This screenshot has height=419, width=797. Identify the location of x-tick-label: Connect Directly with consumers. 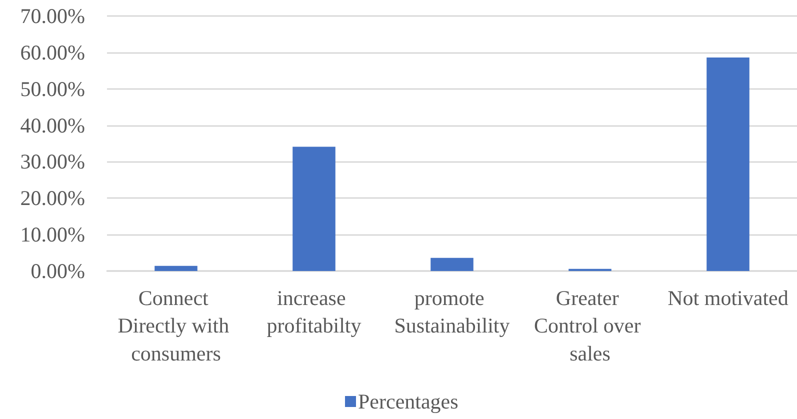
(176, 326).